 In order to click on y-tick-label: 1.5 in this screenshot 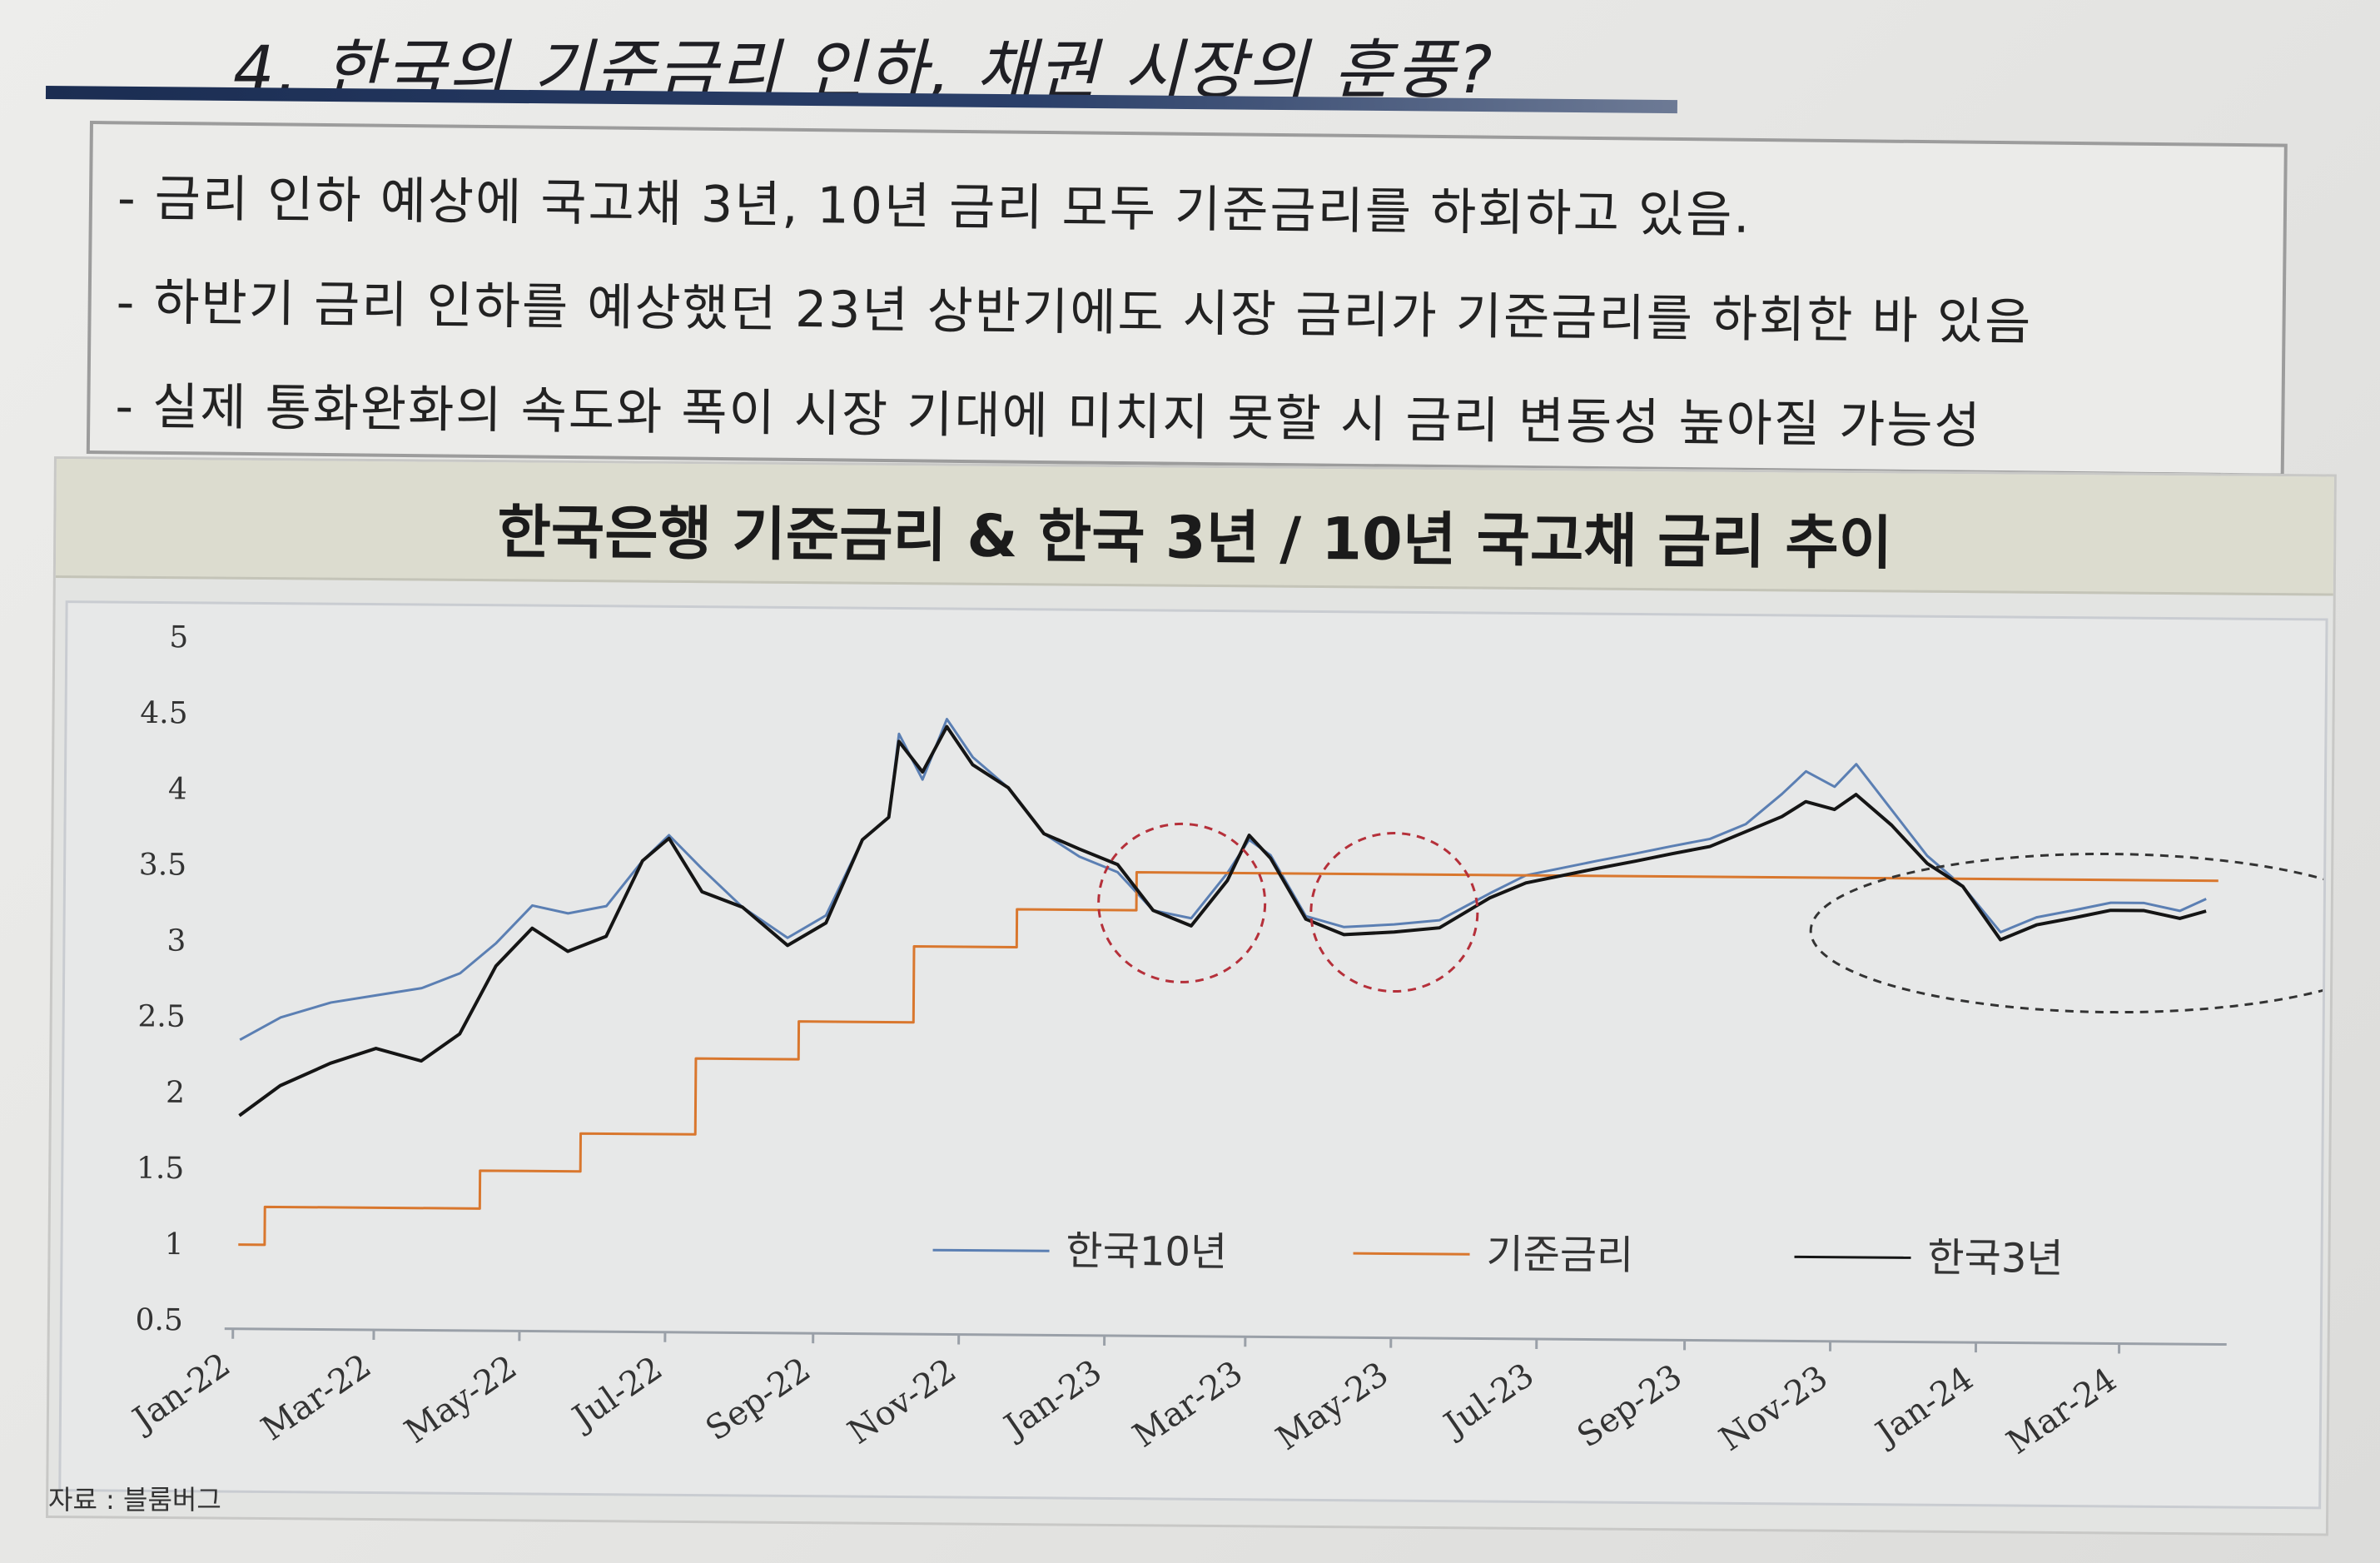, I will do `click(161, 1169)`.